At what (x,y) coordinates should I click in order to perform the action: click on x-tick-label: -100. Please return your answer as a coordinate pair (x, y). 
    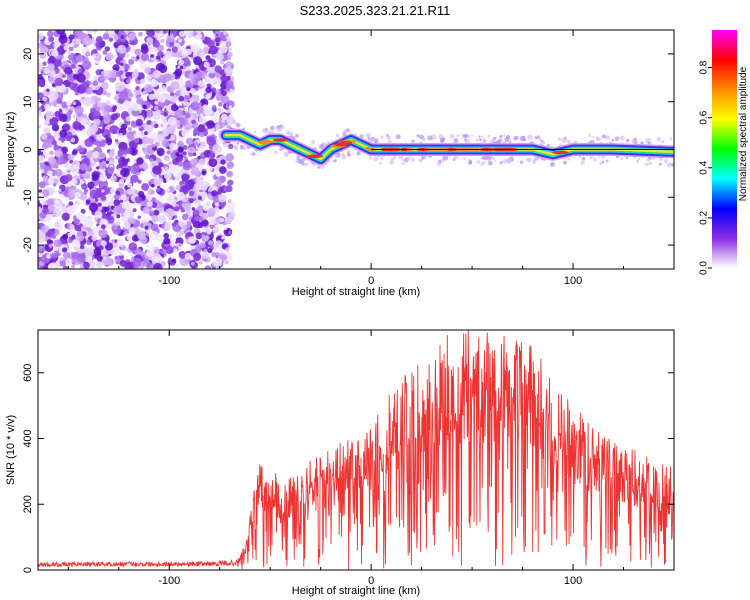
    Looking at the image, I should click on (169, 281).